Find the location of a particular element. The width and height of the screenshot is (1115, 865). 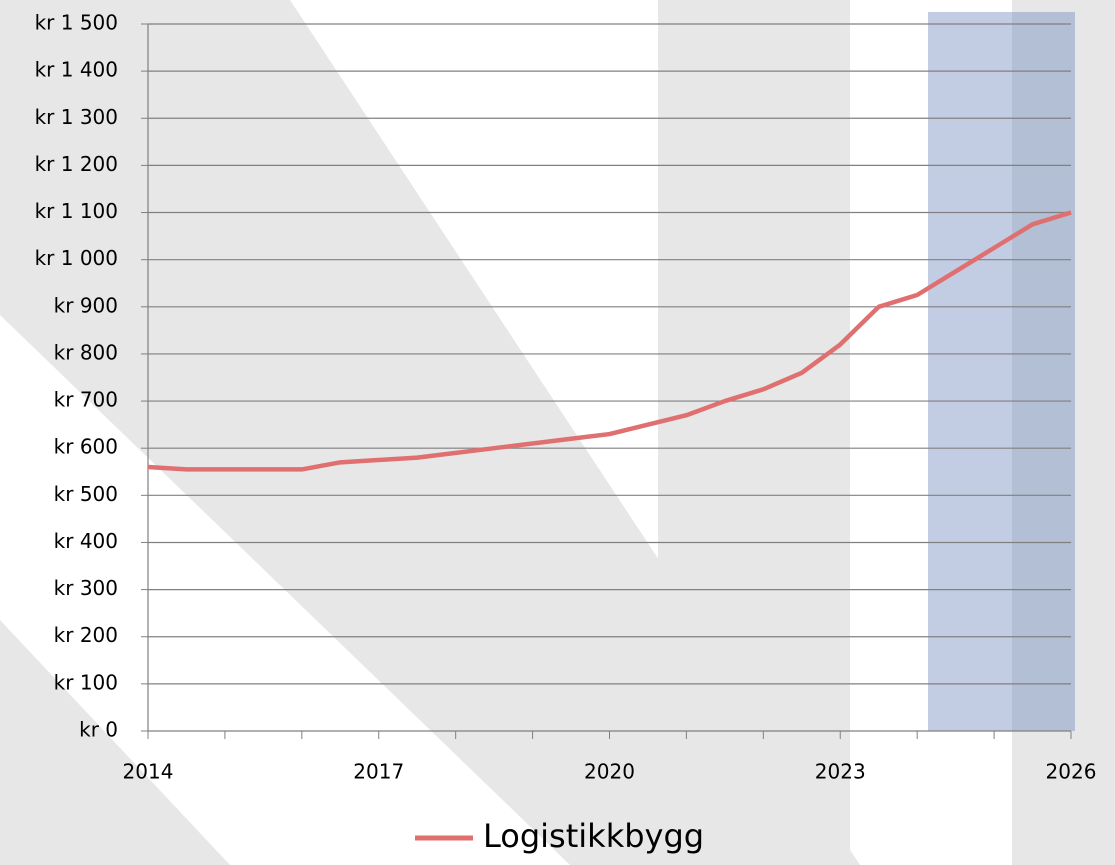

x-tick-label: 2020 is located at coordinates (609, 772).